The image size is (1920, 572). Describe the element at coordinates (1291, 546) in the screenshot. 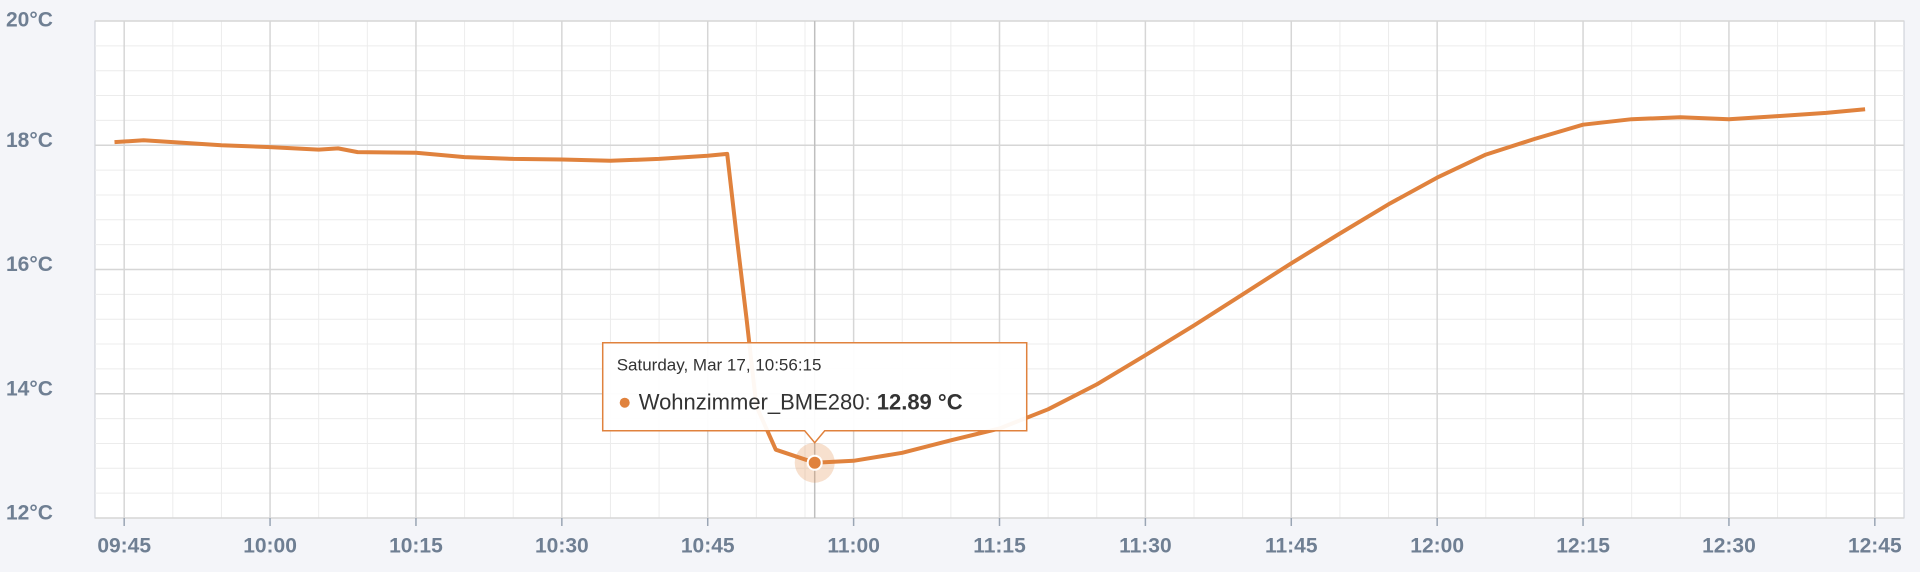

I see `x-tick-label: 11:45` at that location.